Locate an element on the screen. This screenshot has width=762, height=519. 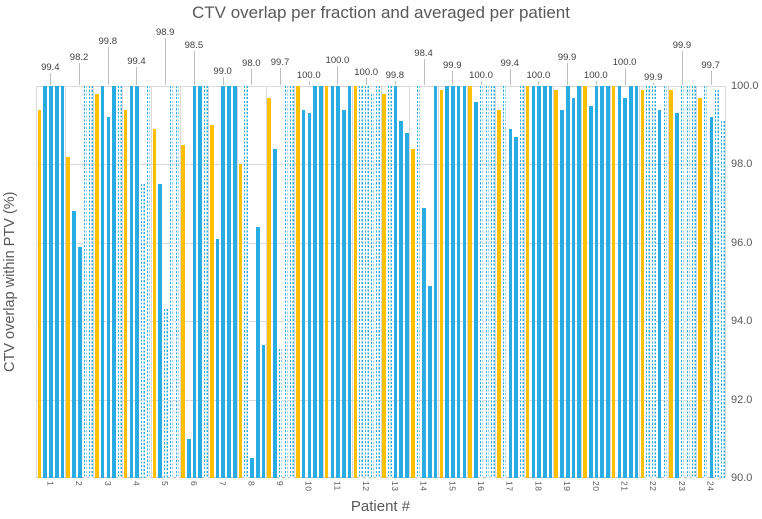
average-data-label: 98.0 is located at coordinates (251, 63).